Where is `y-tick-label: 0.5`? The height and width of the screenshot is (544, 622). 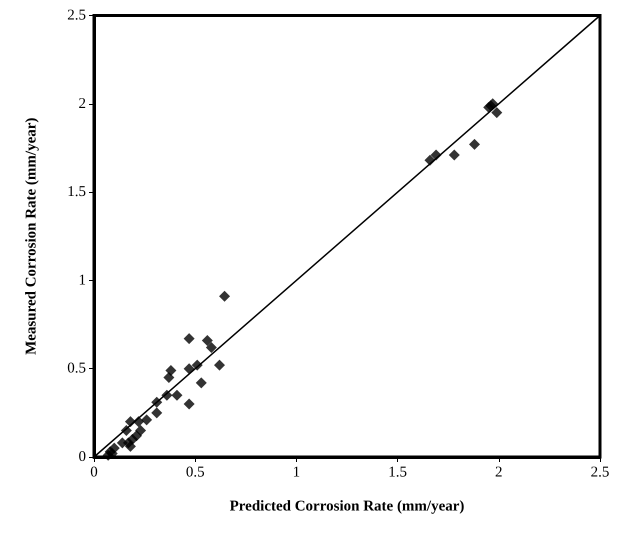
y-tick-label: 0.5 is located at coordinates (76, 368).